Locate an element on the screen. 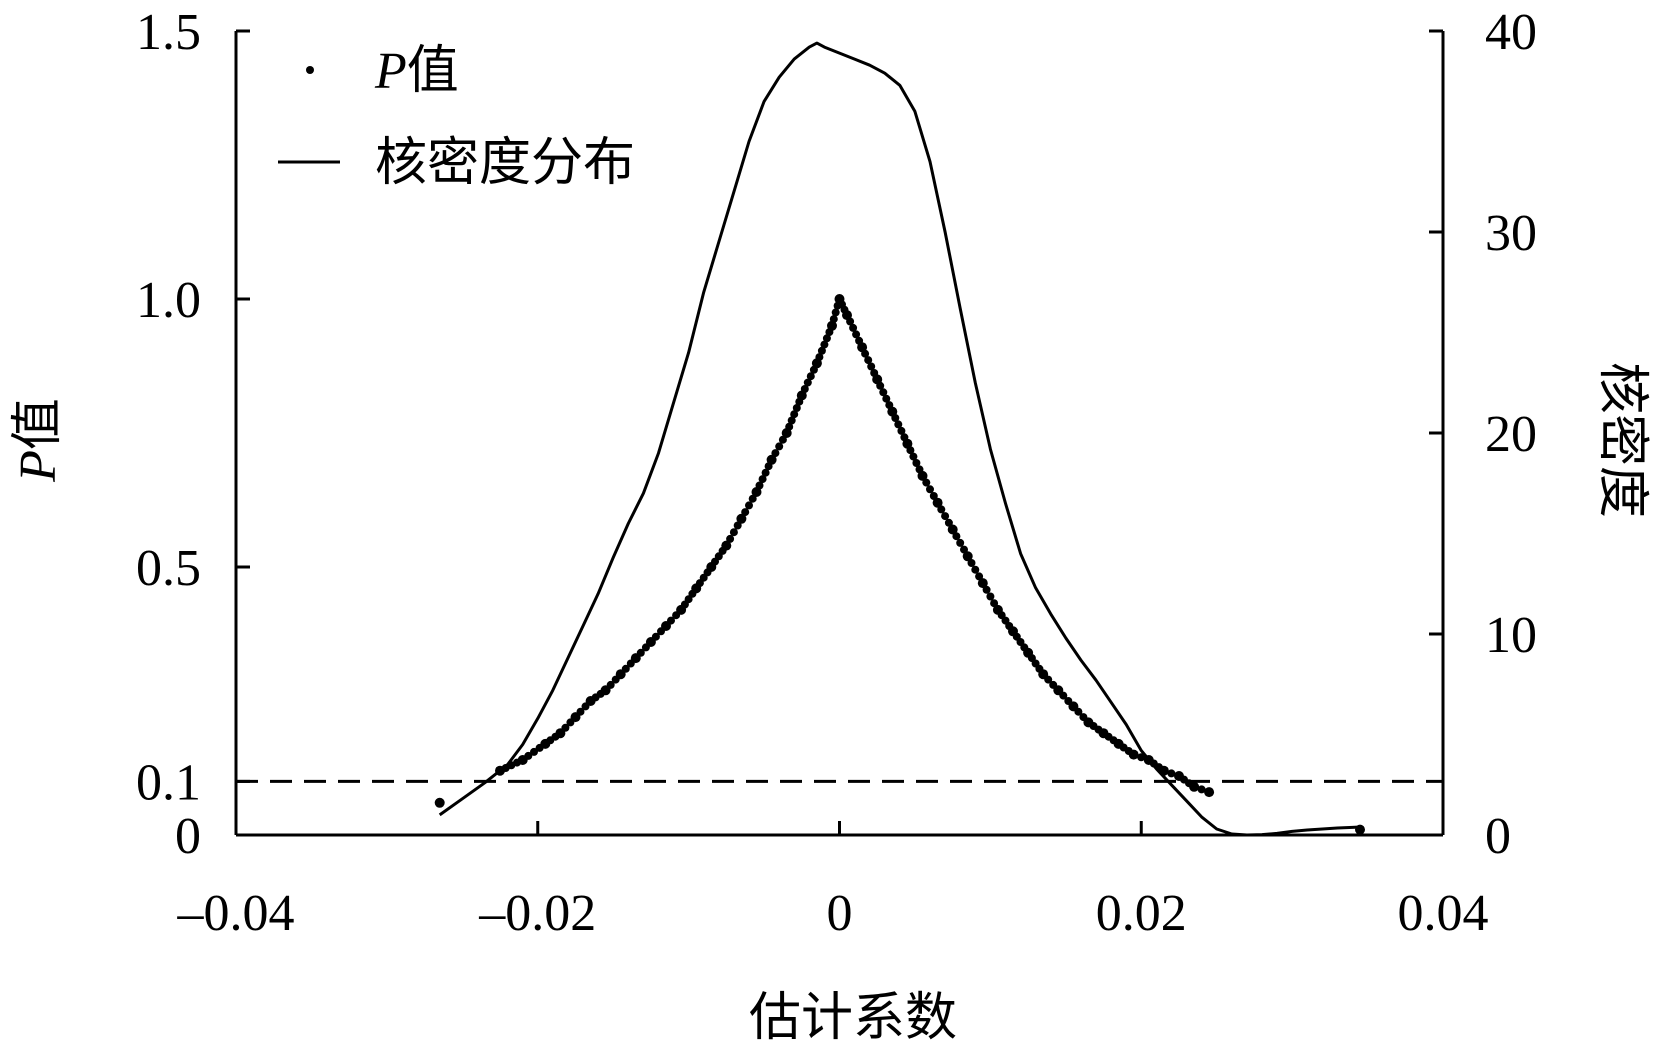  y-axis-right-title: 核密度 is located at coordinates (1622, 440).